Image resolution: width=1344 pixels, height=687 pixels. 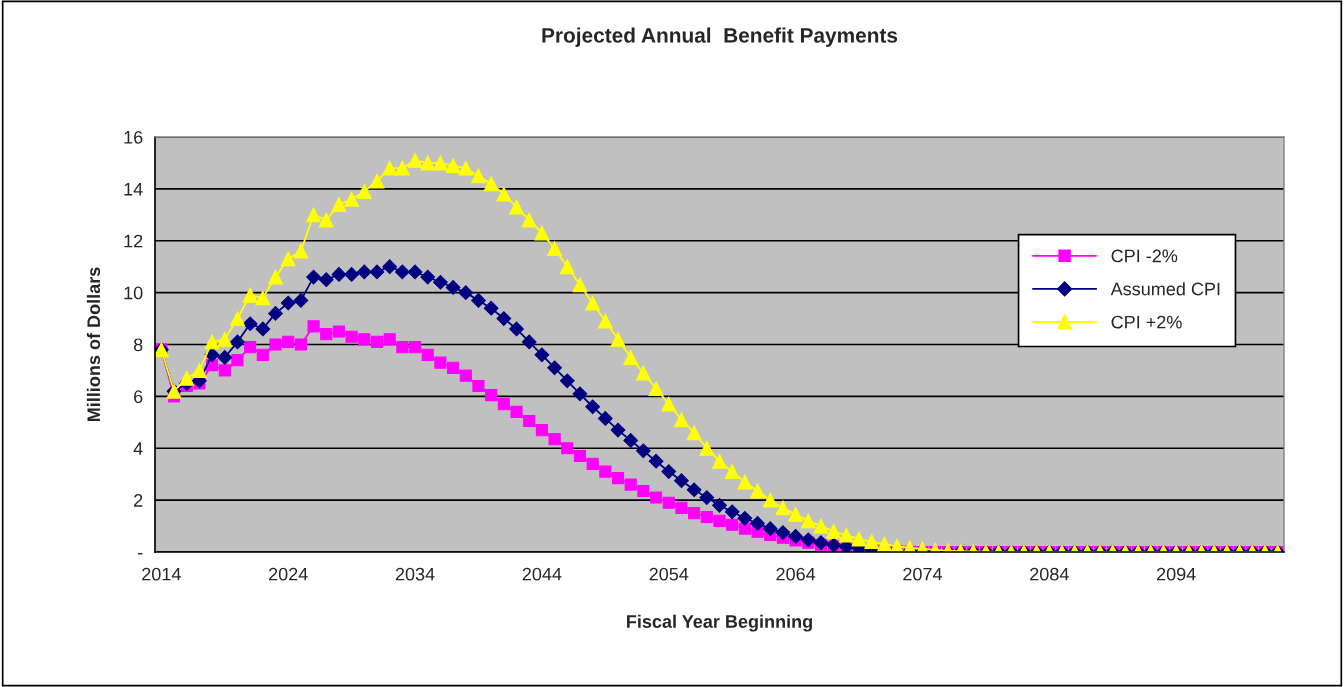 I want to click on x-tick-label: 2094, so click(x=1176, y=574).